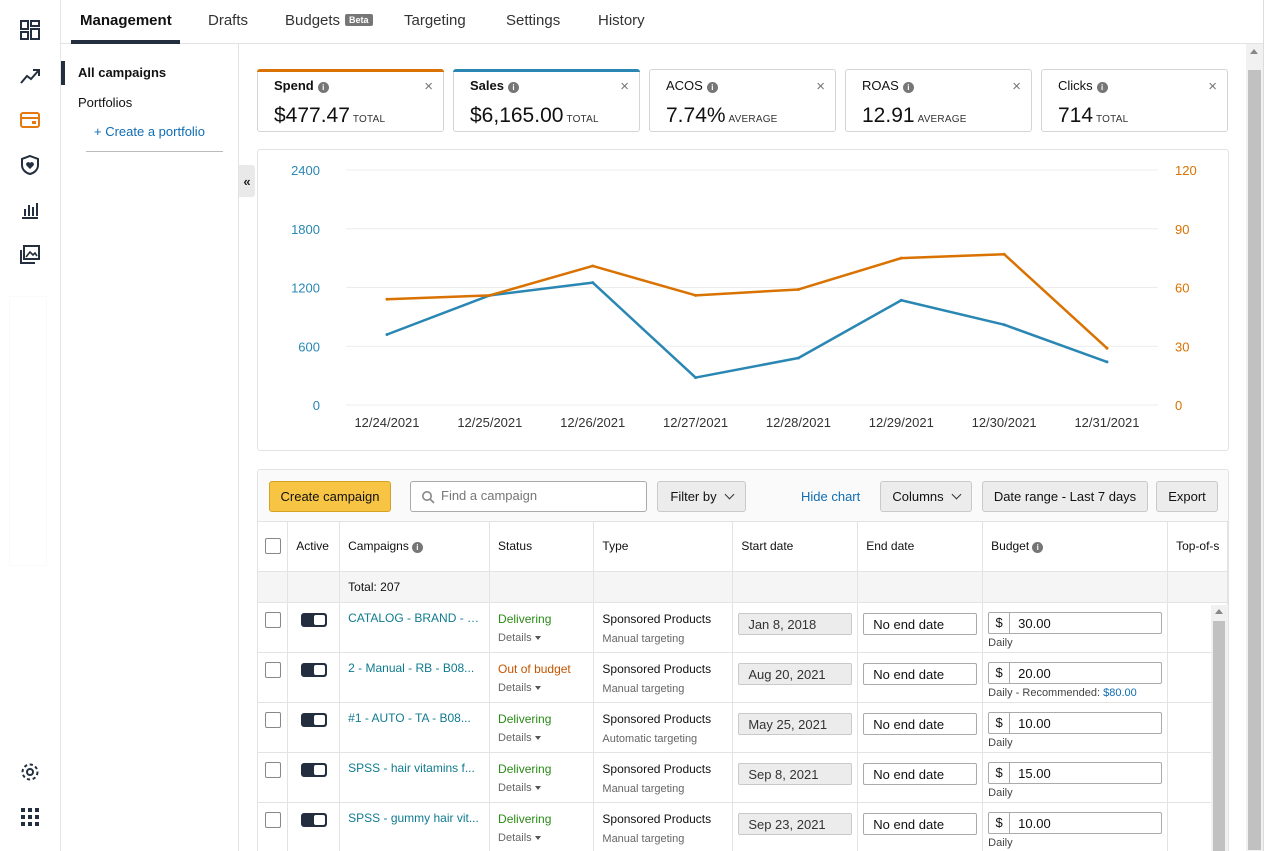  Describe the element at coordinates (350, 100) in the screenshot. I see `metric-card-spend: Spend i × $477.47 TOTAL` at that location.